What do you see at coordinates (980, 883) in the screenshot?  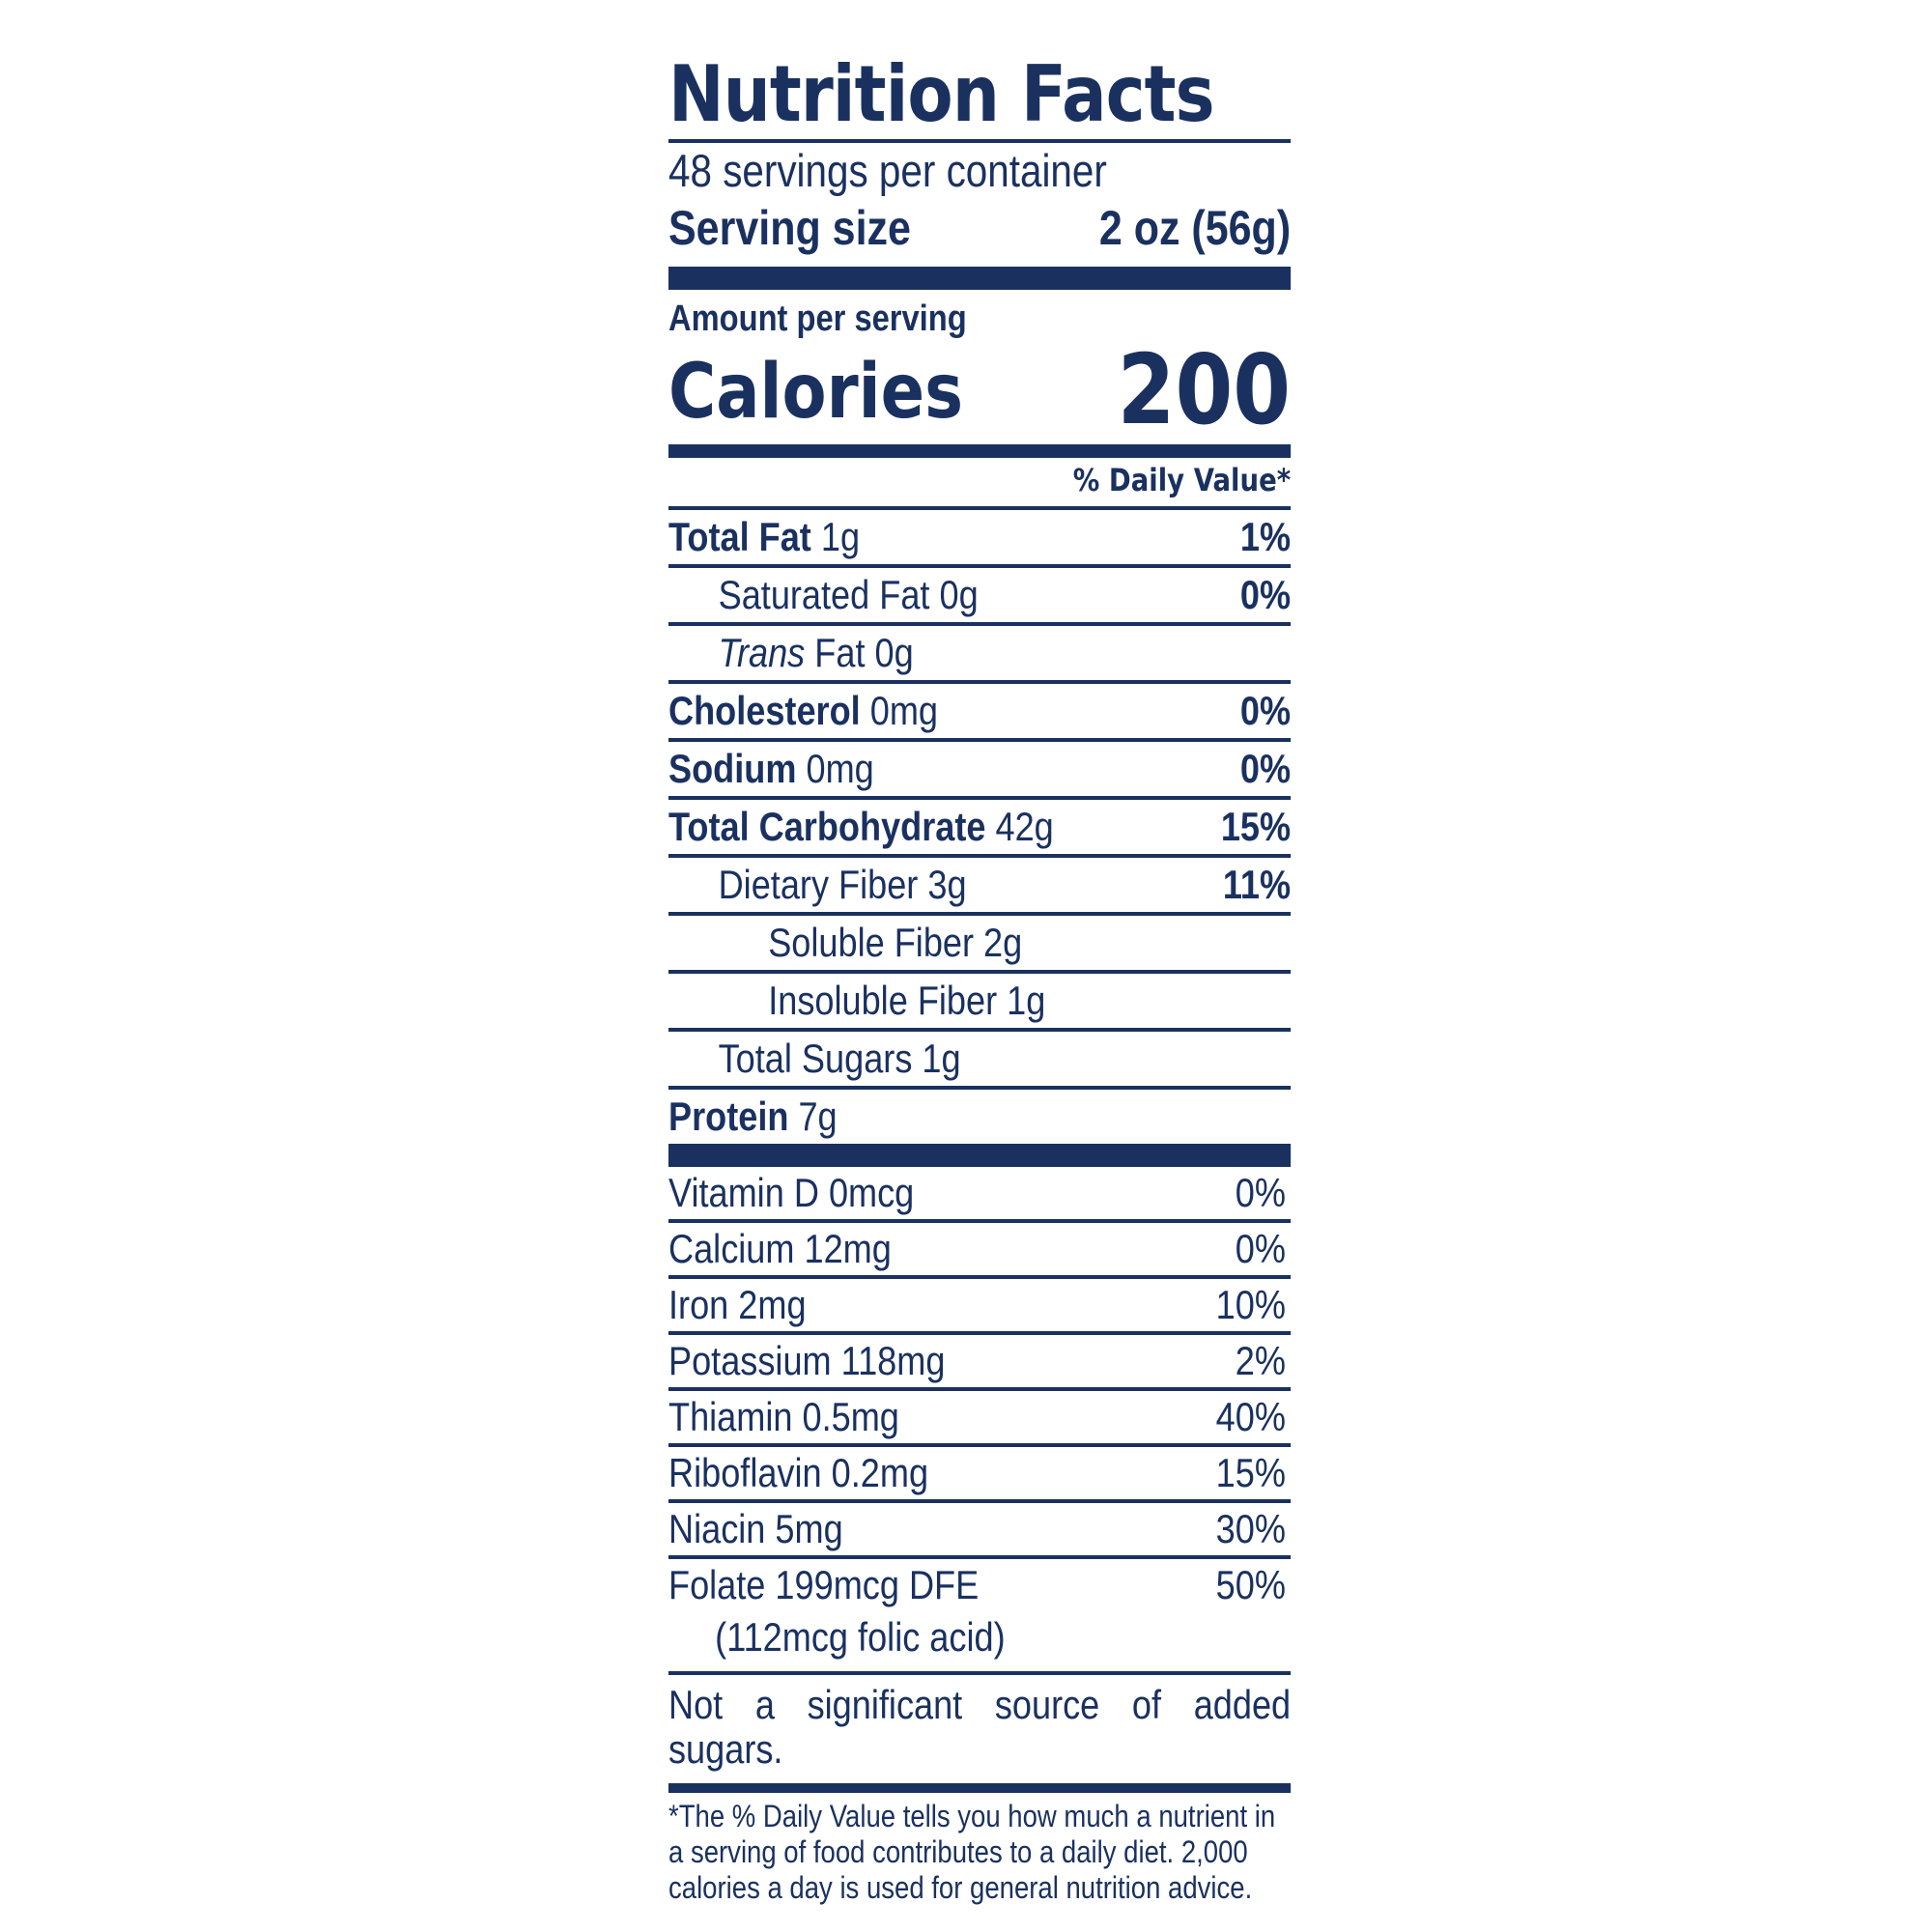 I see `nutrient-row-dietary-fiber: Dietary Fiber 3g 11%` at bounding box center [980, 883].